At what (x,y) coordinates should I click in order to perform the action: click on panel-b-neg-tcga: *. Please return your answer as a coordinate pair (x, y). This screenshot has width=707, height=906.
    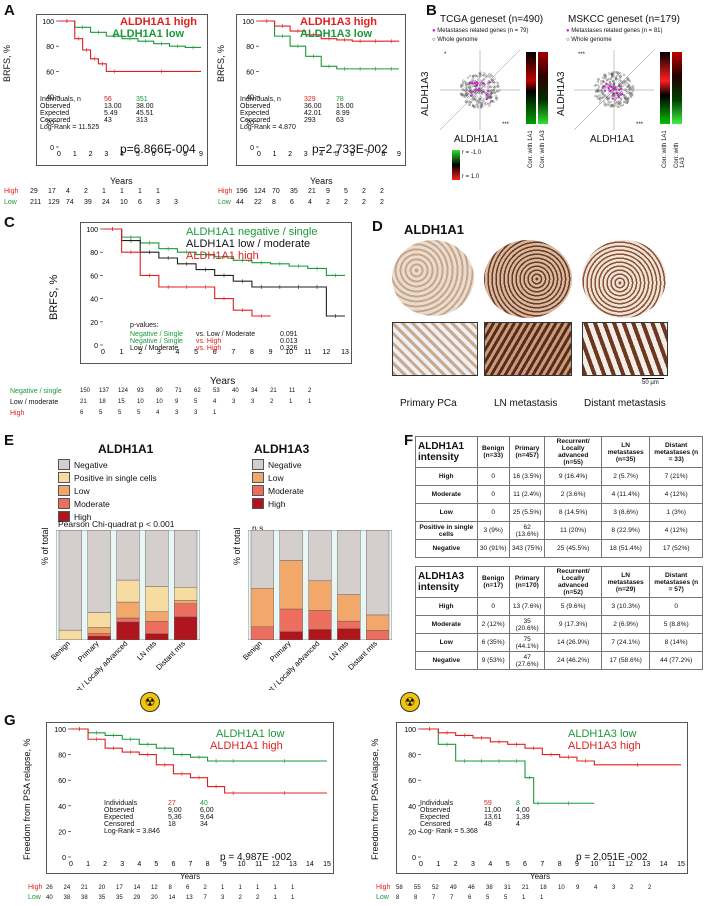
    Looking at the image, I should click on (445, 55).